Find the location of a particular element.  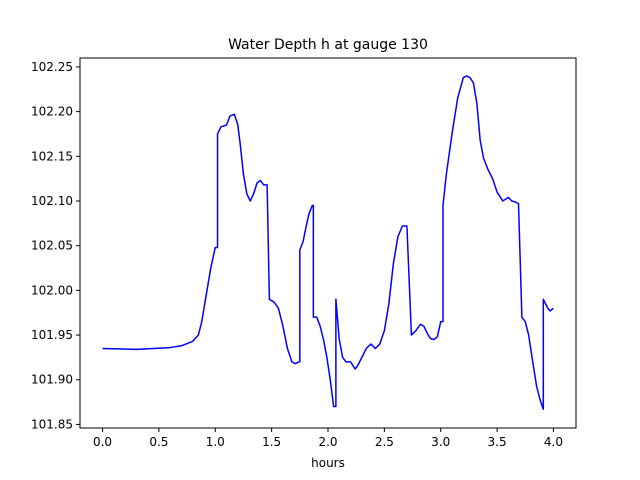

x-tick-label: 0.0 is located at coordinates (102, 442).